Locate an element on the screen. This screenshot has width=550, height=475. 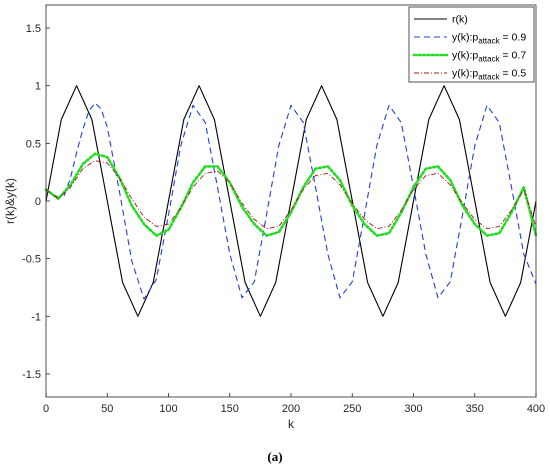
x-tick-label: 400 is located at coordinates (536, 409).